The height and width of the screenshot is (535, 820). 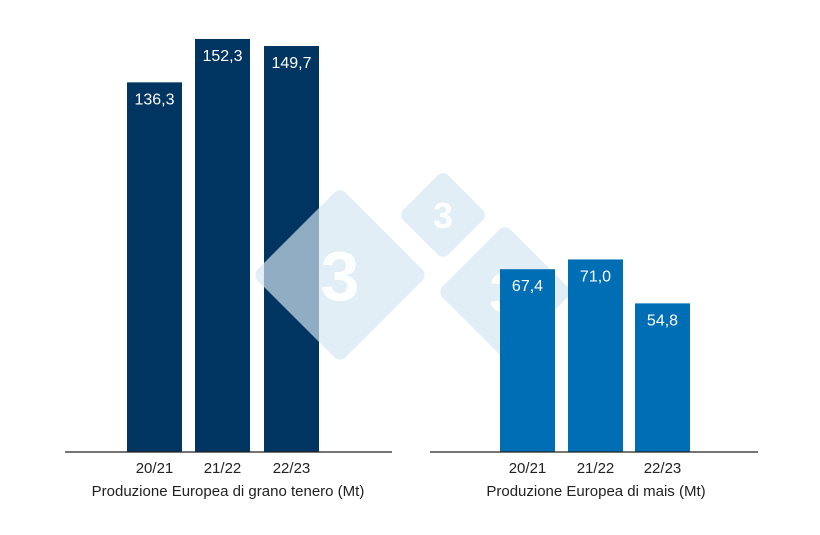 What do you see at coordinates (222, 56) in the screenshot?
I see `data-label: 152,3` at bounding box center [222, 56].